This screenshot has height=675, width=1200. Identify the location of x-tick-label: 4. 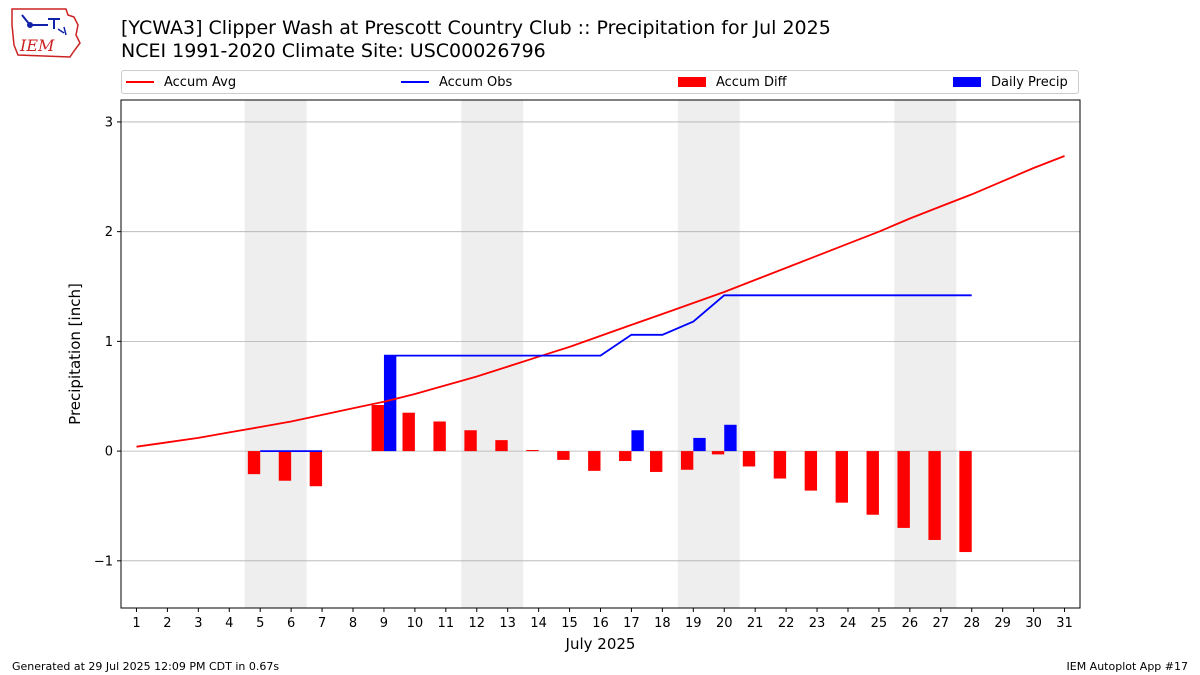
(229, 623).